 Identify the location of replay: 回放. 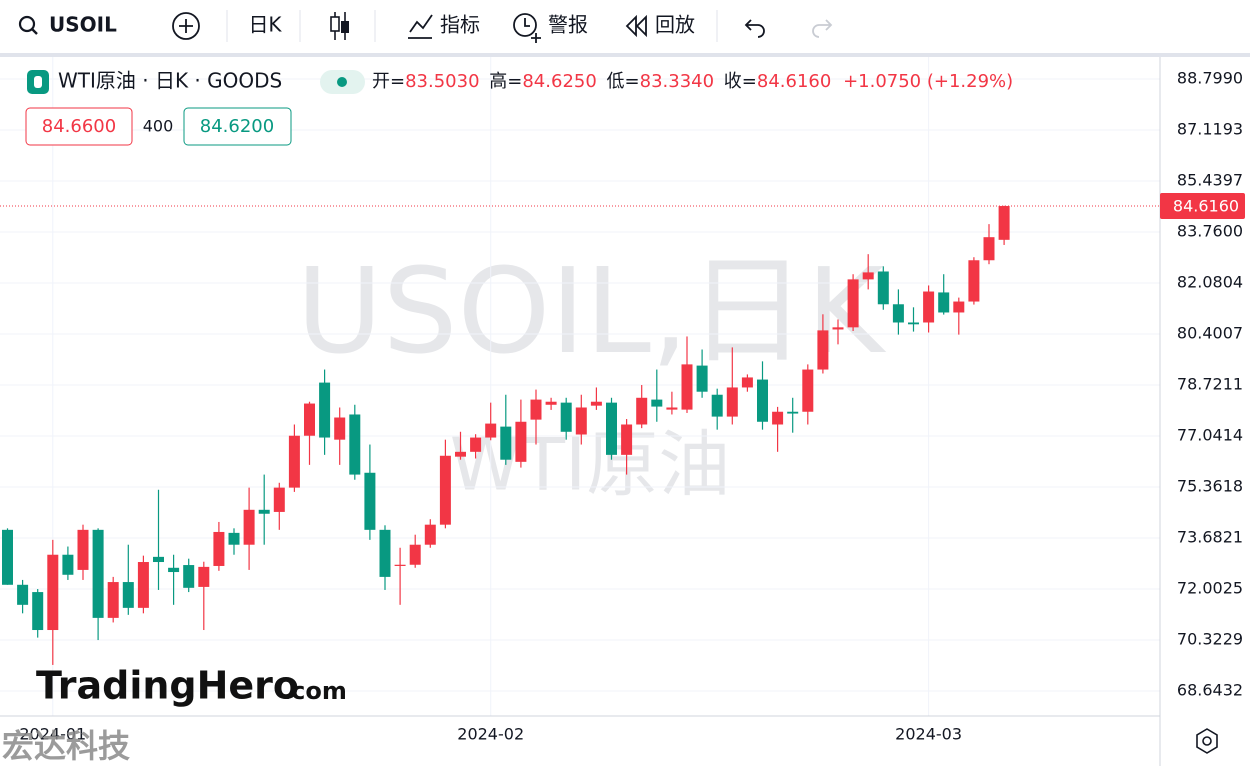
(675, 25).